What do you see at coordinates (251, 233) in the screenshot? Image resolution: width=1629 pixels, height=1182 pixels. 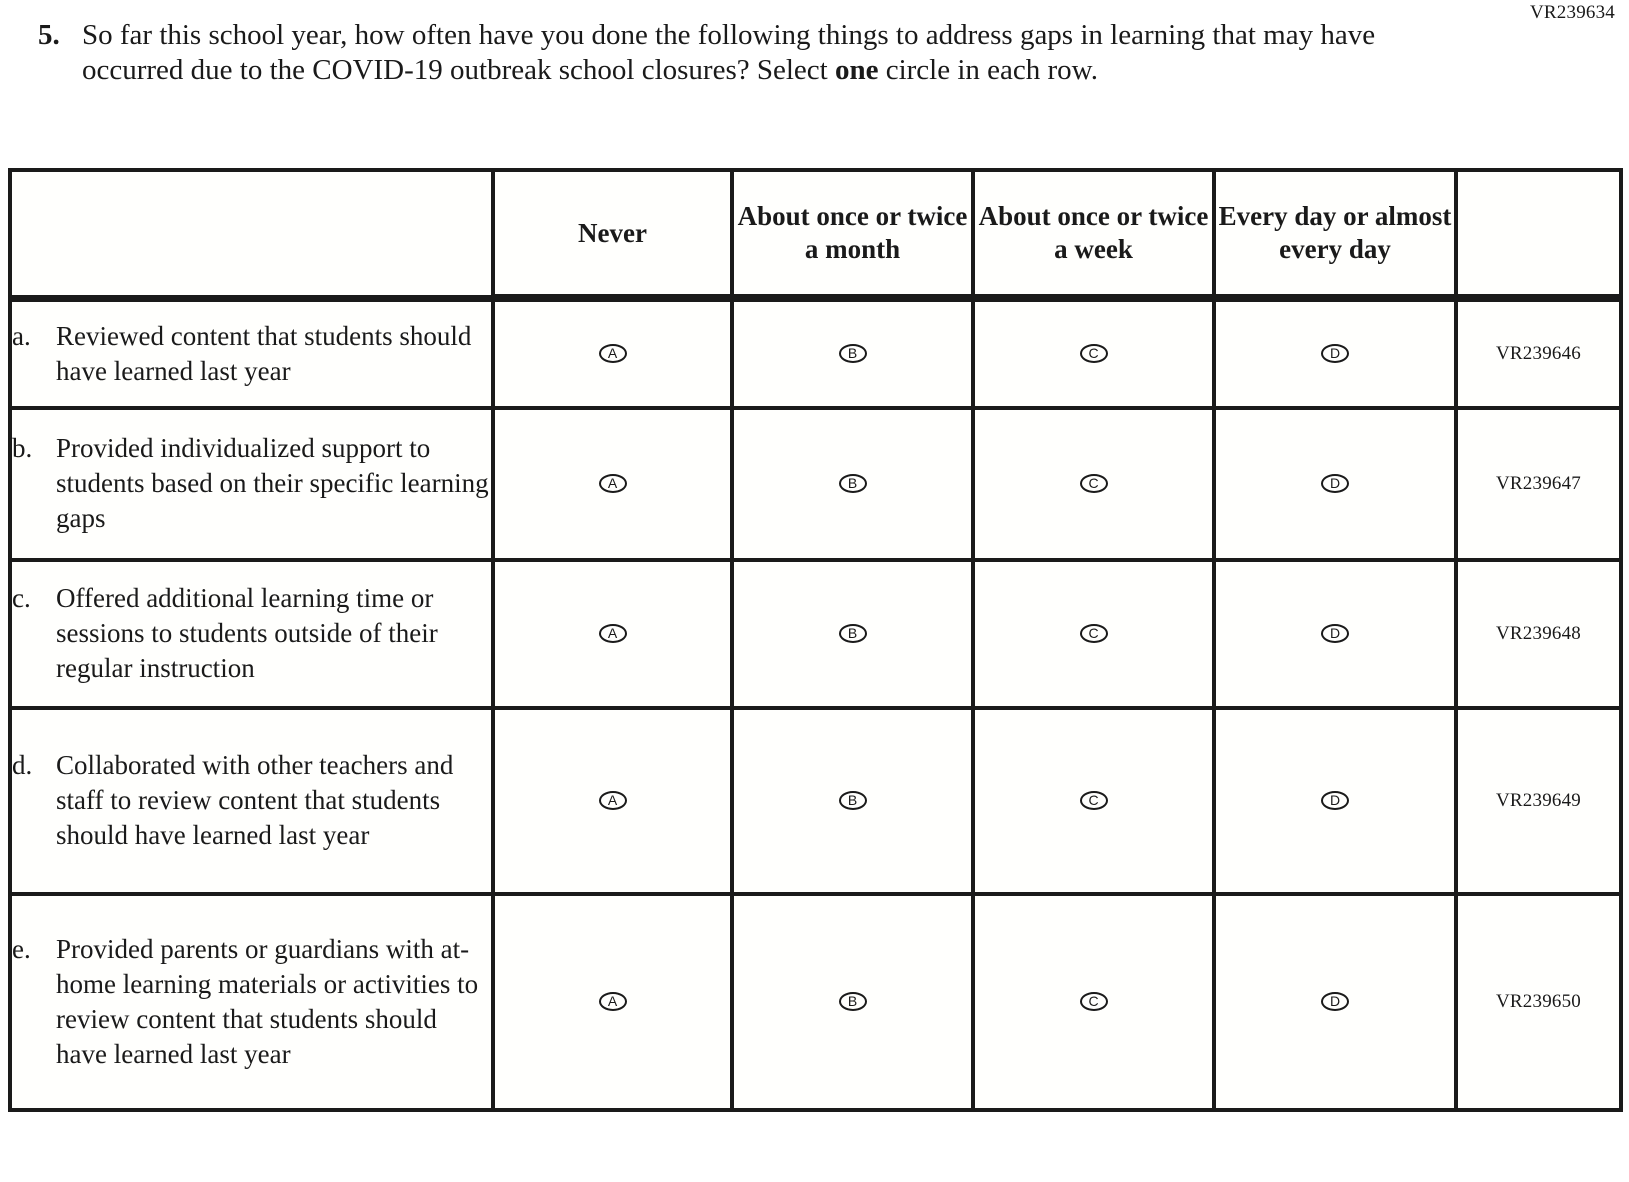 I see `column-header-statement` at bounding box center [251, 233].